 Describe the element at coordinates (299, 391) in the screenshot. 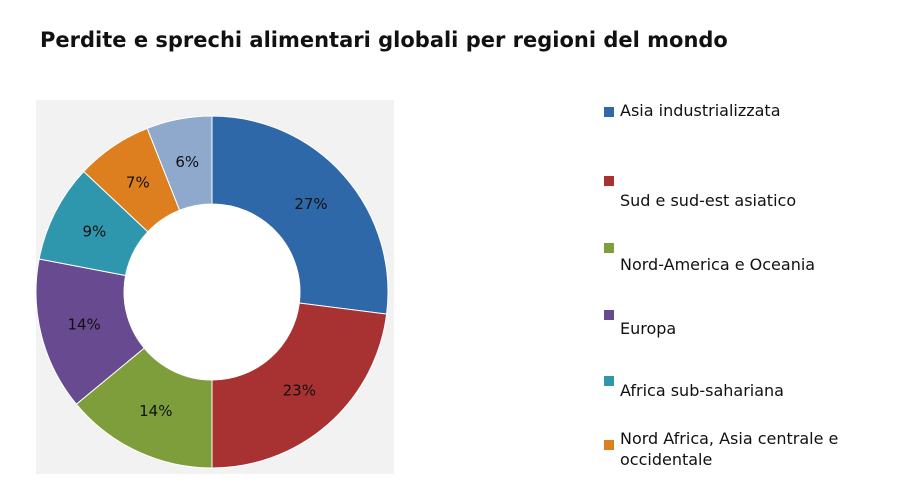

I see `slice-data-label: 23%` at that location.